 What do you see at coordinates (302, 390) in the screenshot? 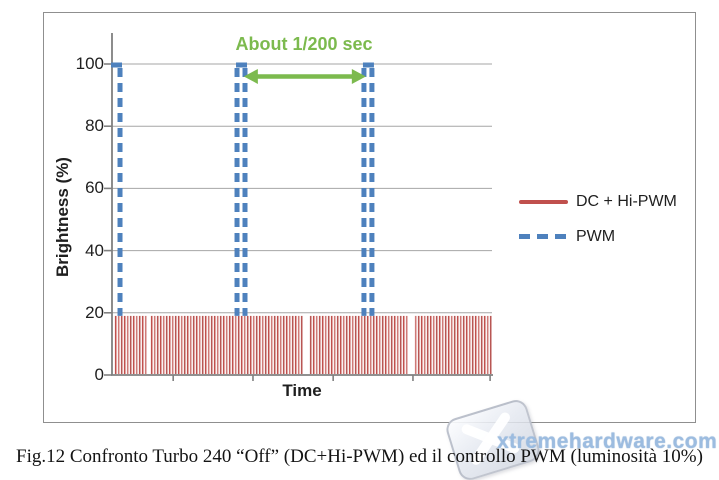
I see `x-axis-title: Time` at bounding box center [302, 390].